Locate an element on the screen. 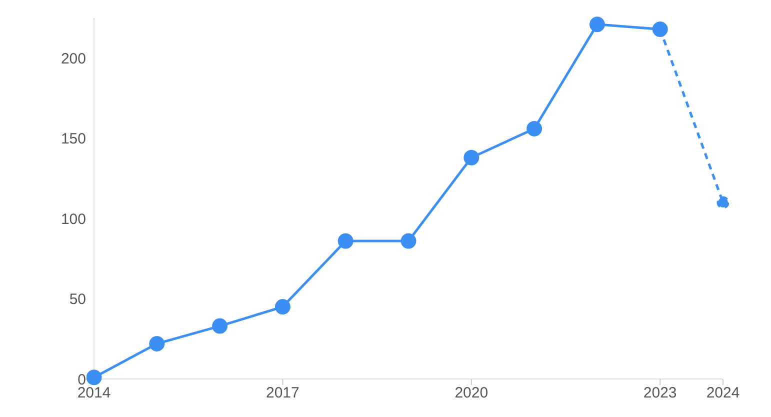 The image size is (771, 417). y-tick-label: 150 is located at coordinates (73, 139).